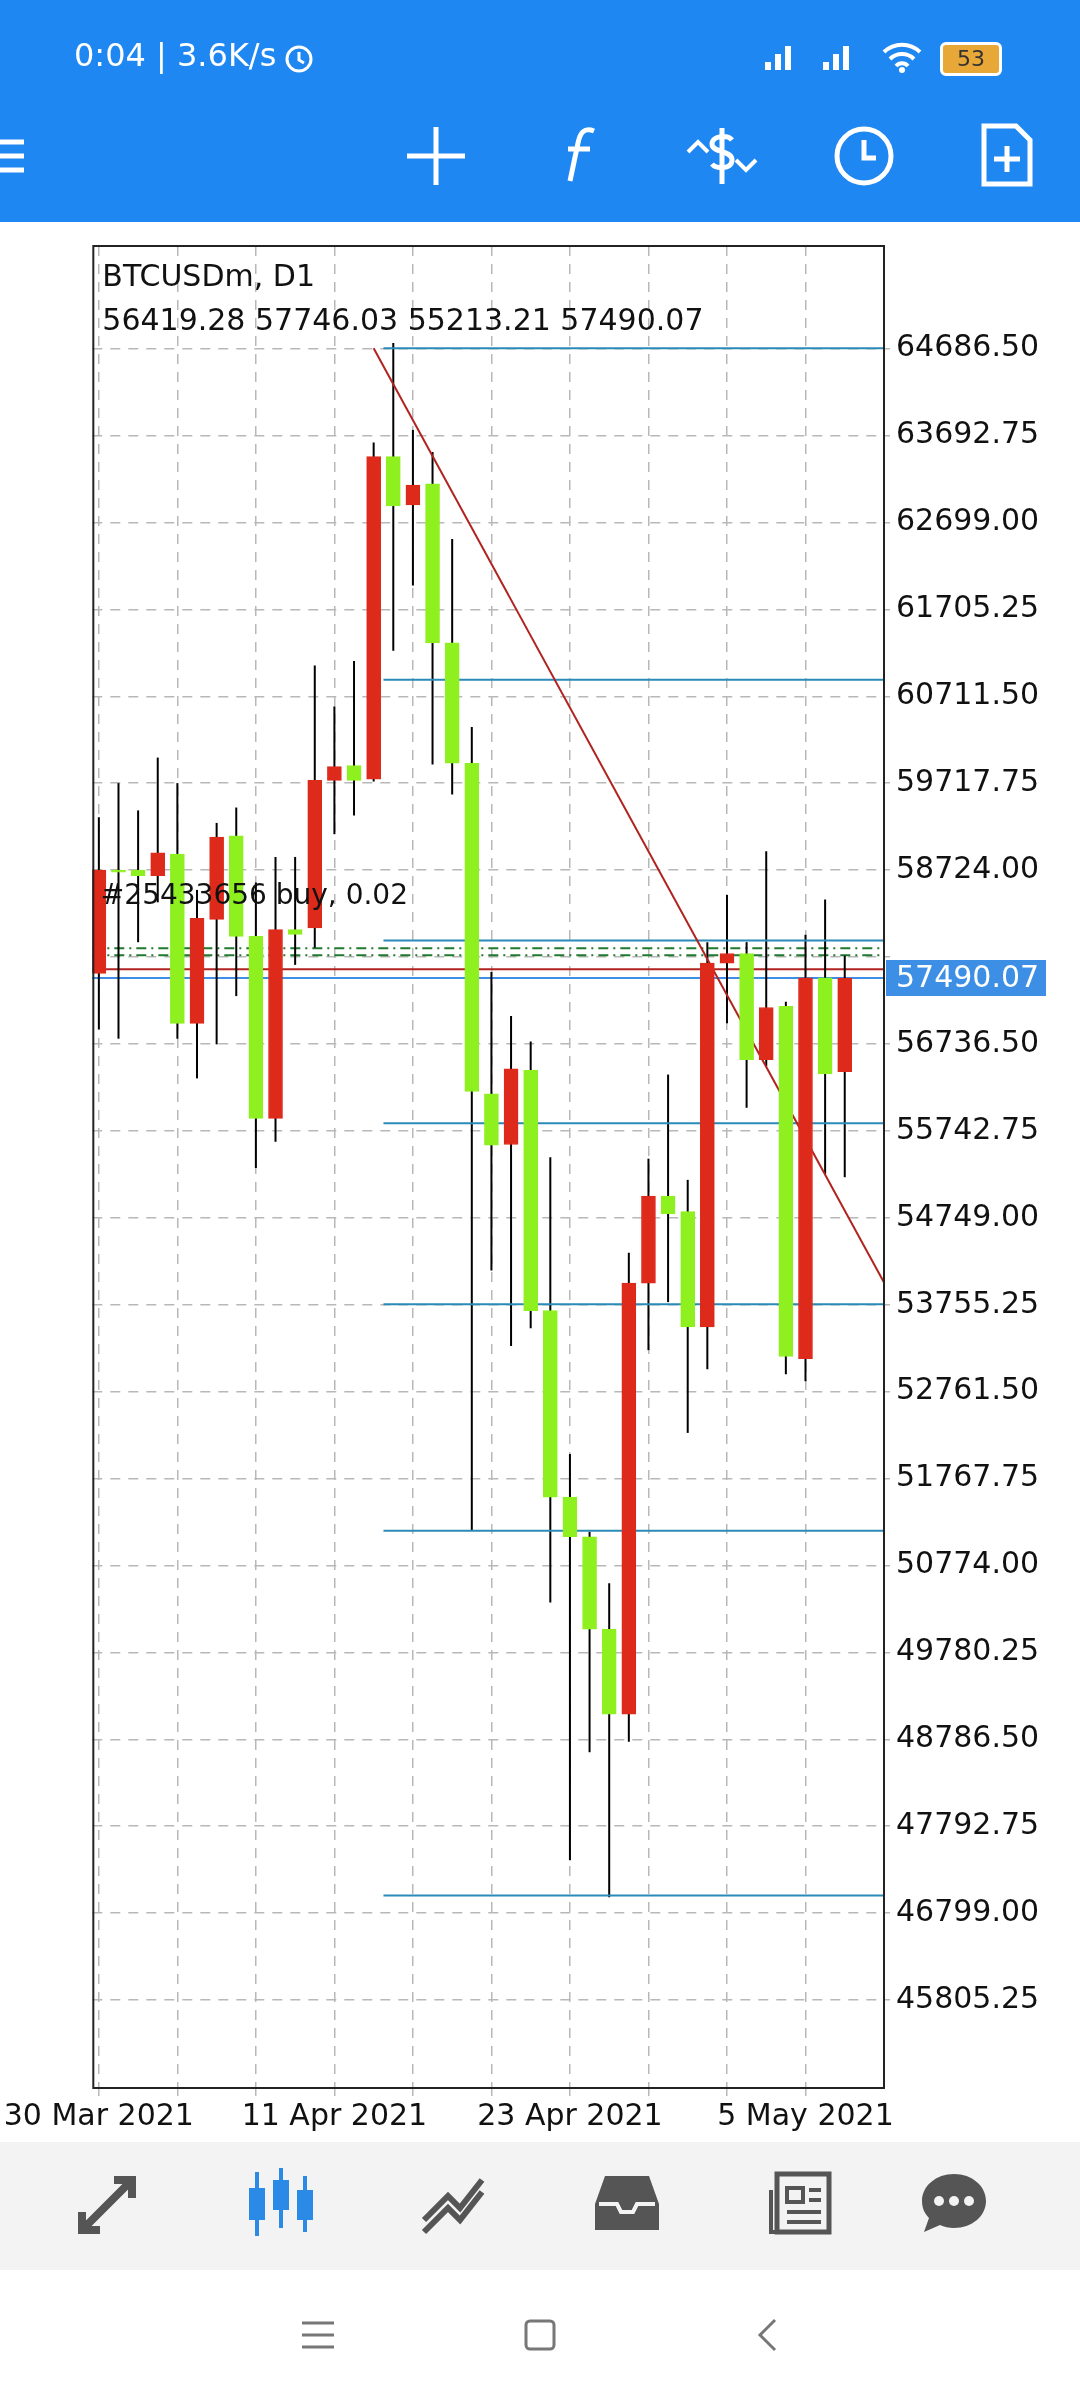 The height and width of the screenshot is (2400, 1080). Describe the element at coordinates (968, 1128) in the screenshot. I see `y-tick-label: 55742.75` at that location.